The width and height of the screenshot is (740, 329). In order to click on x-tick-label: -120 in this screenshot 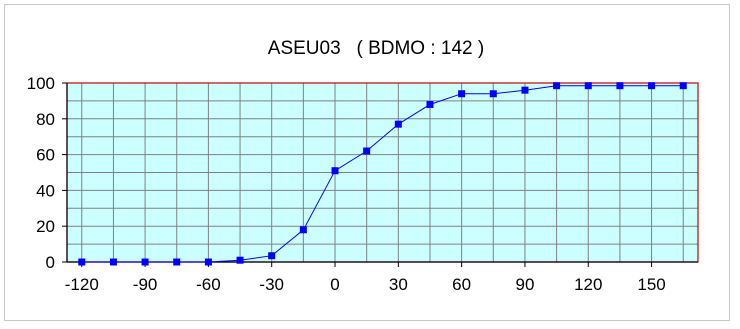, I will do `click(82, 284)`.